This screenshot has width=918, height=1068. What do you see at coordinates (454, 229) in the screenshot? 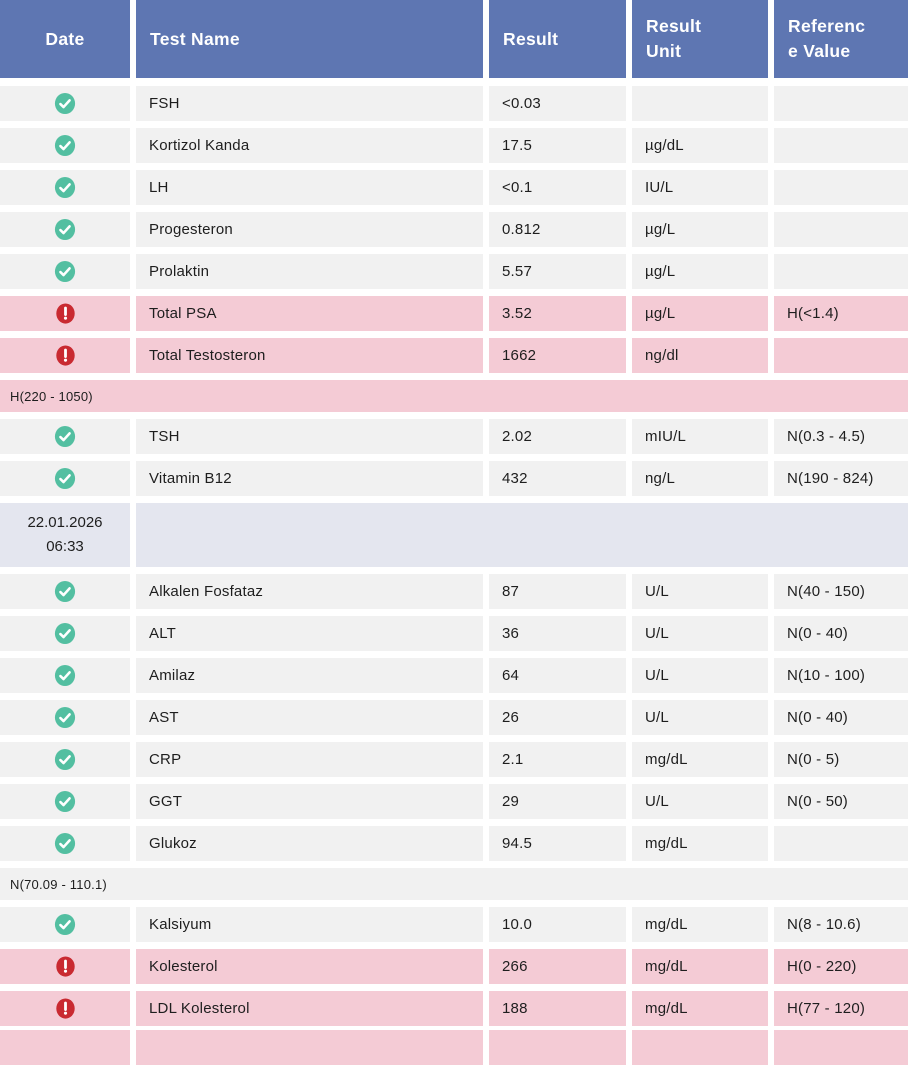
I see `table-row: Progesteron 0.812 µg/L` at bounding box center [454, 229].